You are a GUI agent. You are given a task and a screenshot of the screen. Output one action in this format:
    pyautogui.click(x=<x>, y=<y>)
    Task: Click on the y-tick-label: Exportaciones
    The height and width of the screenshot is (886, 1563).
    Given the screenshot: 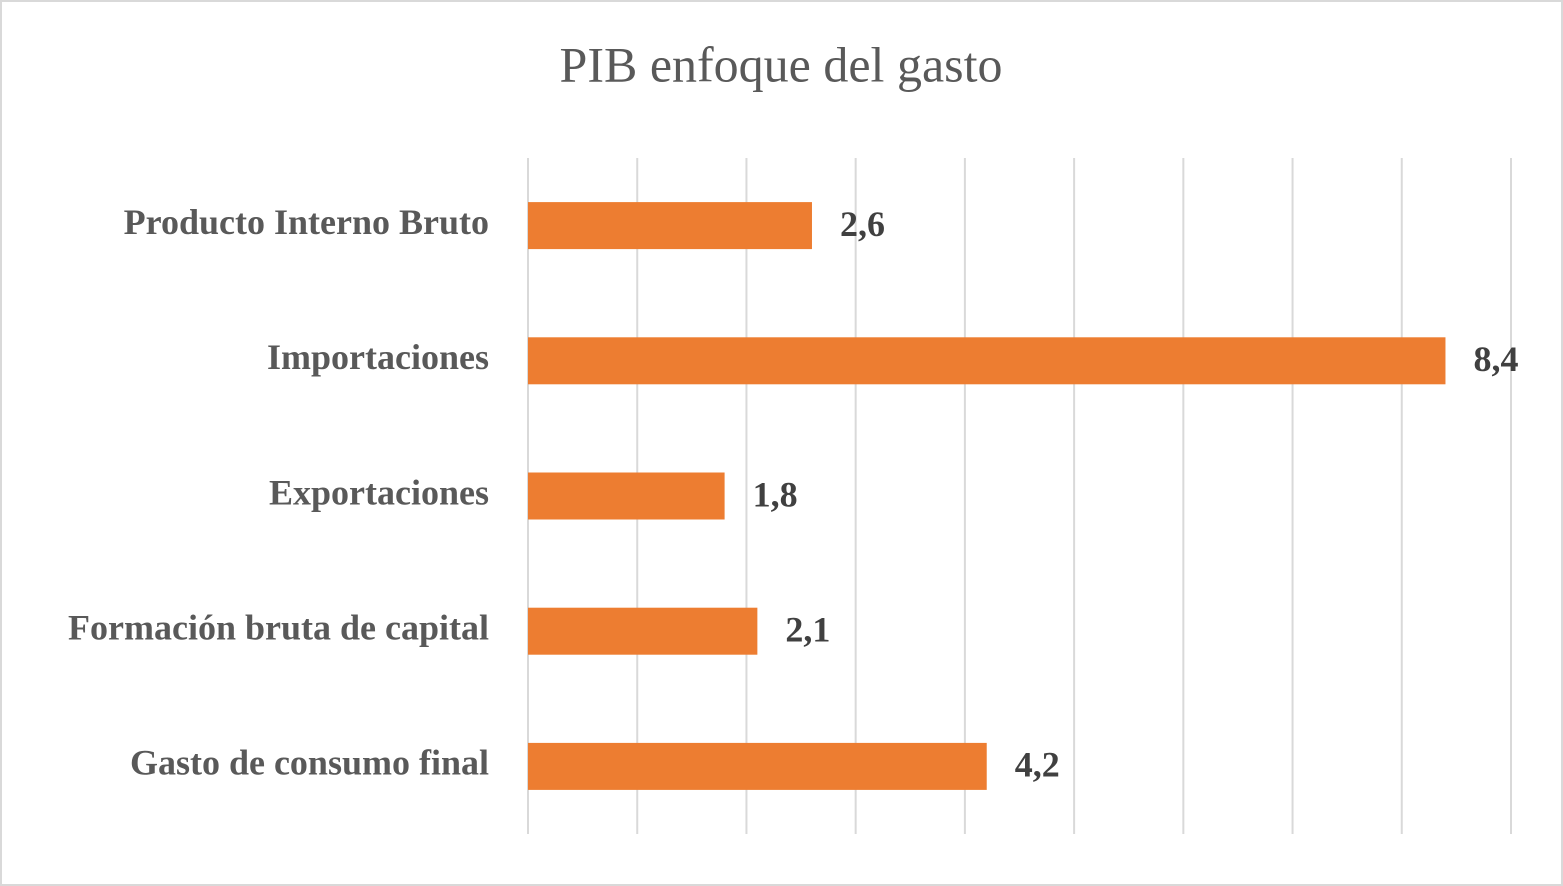 What is the action you would take?
    pyautogui.click(x=379, y=492)
    